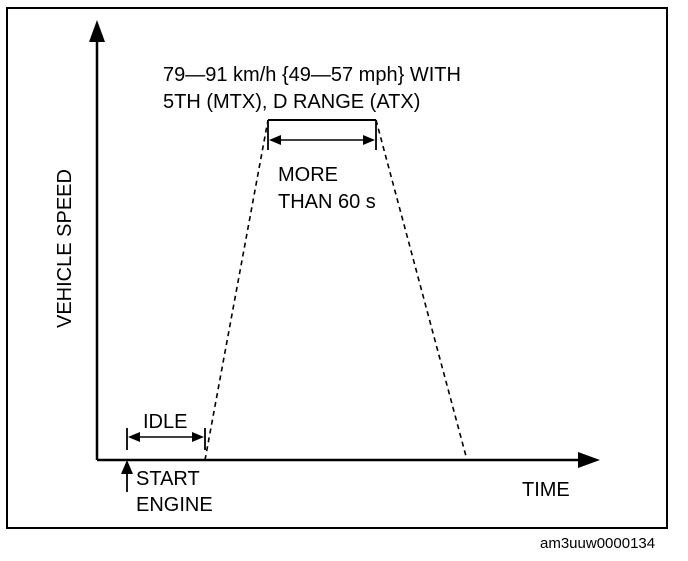 Image resolution: width=688 pixels, height=561 pixels. What do you see at coordinates (597, 543) in the screenshot?
I see `reference-code: am3uuw0000134` at bounding box center [597, 543].